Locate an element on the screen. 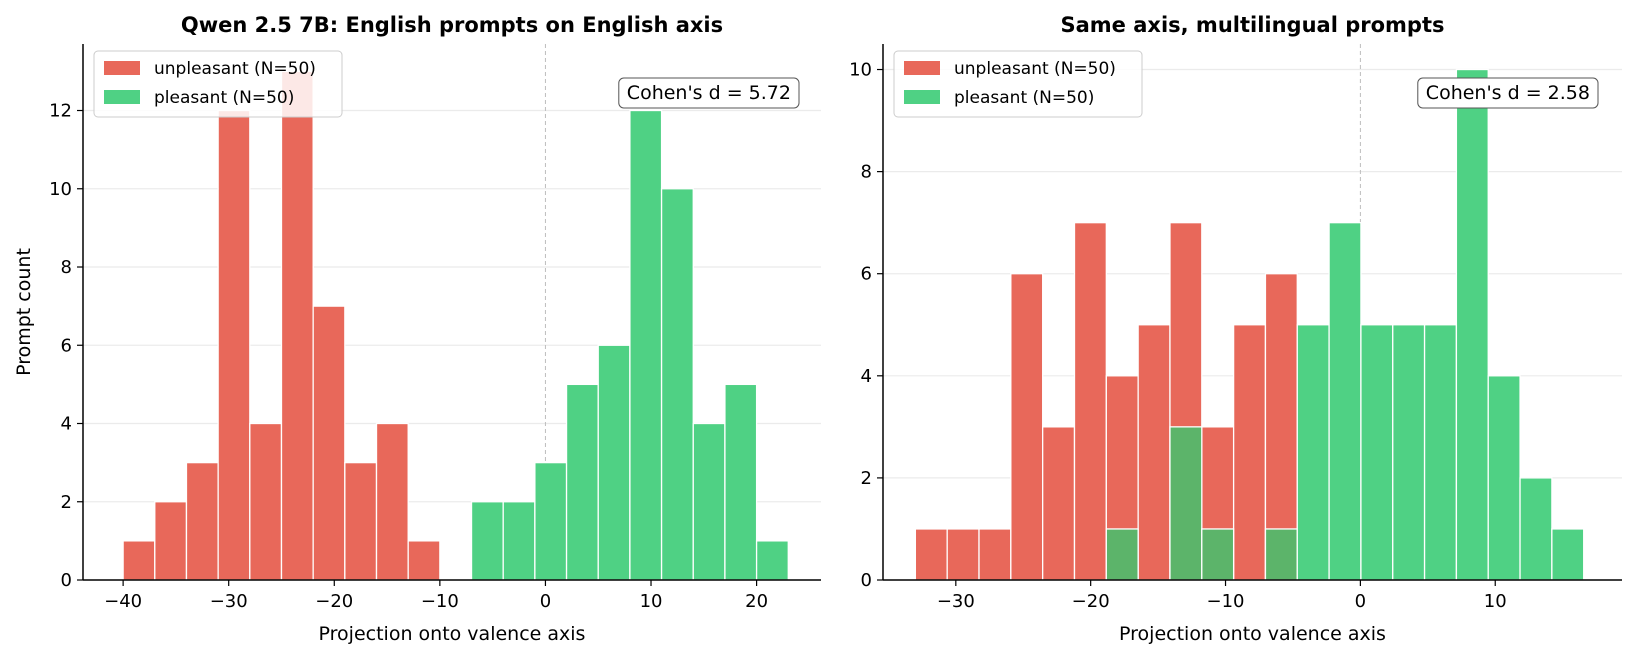 The width and height of the screenshot is (1634, 658). cohens-d-text: Cohen's d = 2.58 is located at coordinates (1508, 93).